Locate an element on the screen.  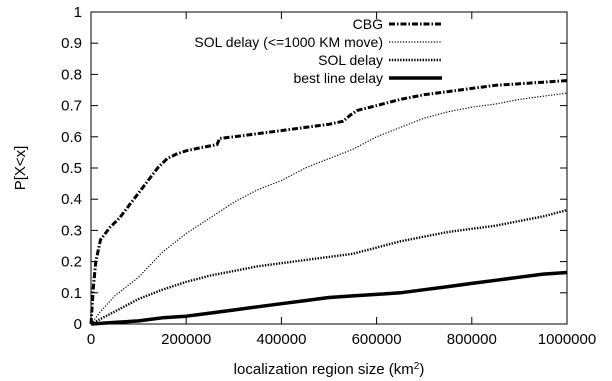
x-tick-label: 1000000 is located at coordinates (567, 339).